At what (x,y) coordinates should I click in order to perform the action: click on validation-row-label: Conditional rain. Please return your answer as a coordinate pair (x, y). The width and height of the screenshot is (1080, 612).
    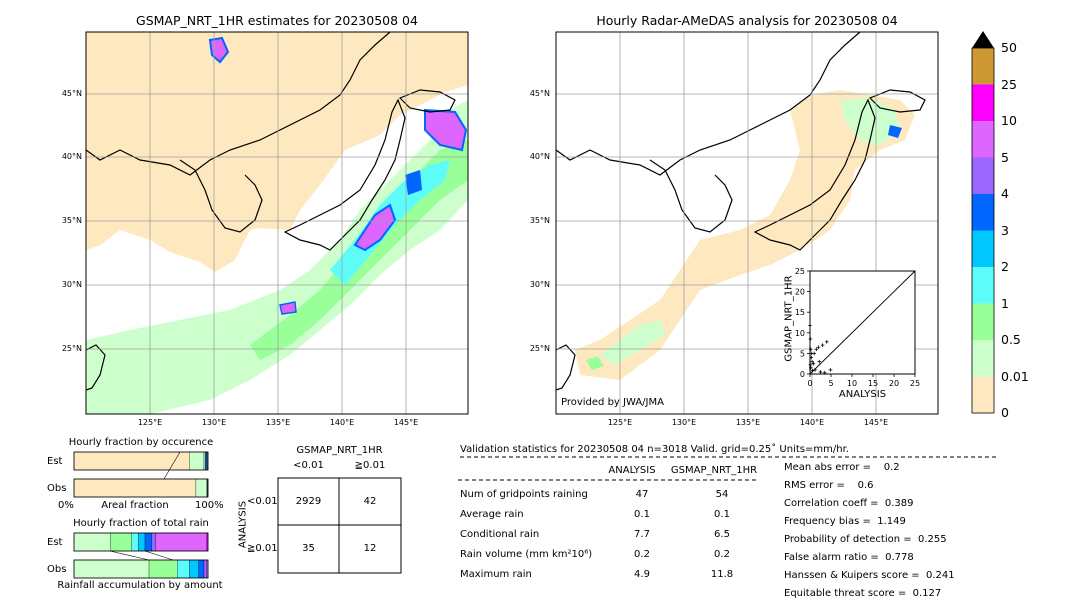
    Looking at the image, I should click on (500, 534).